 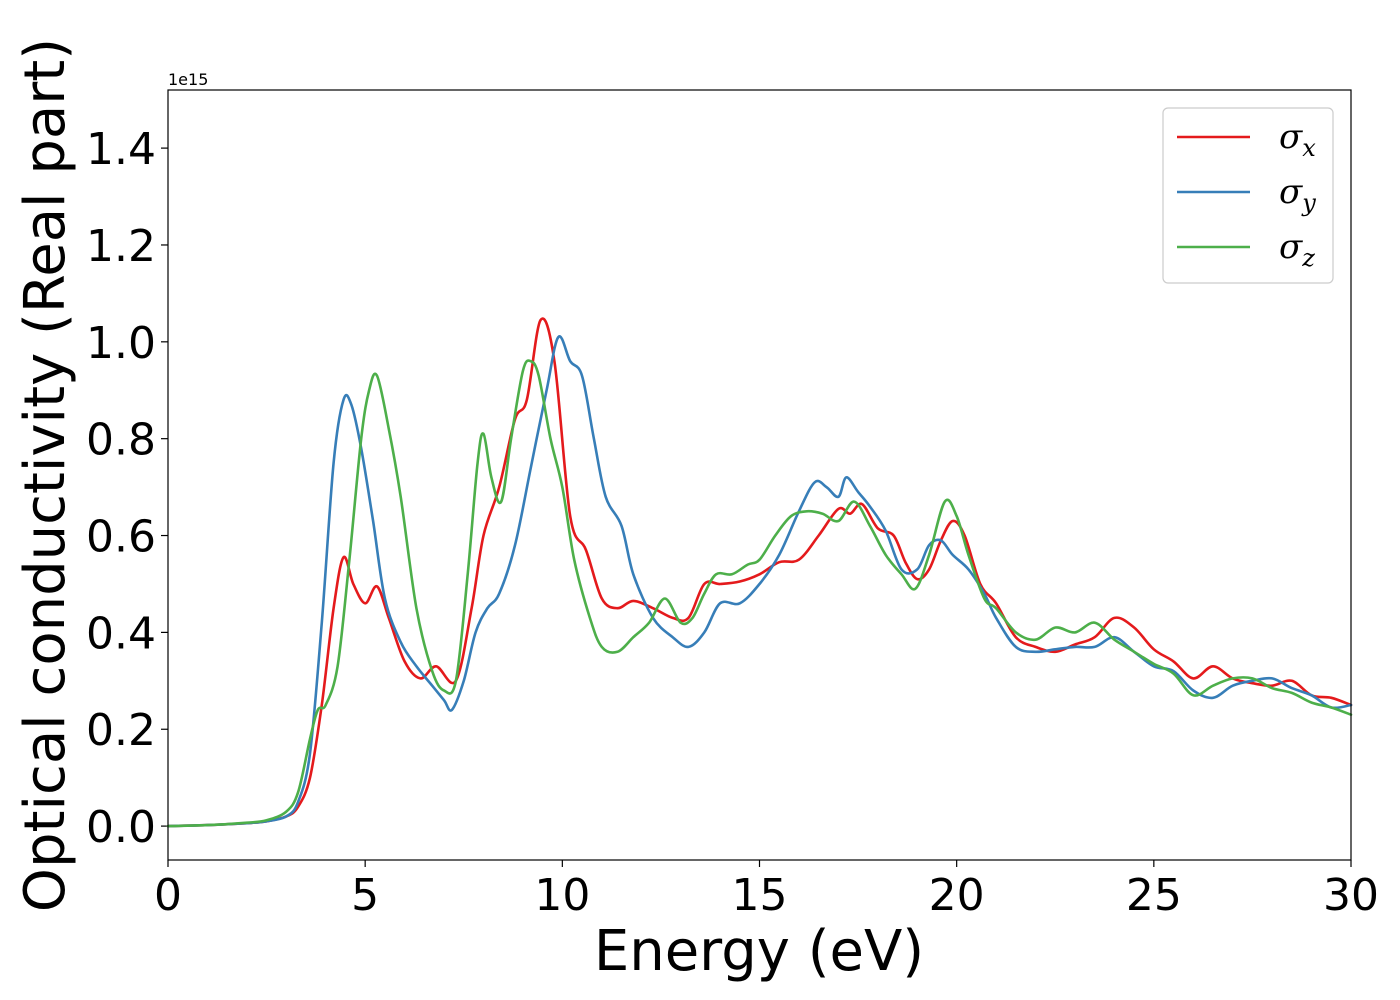 I want to click on legend-label-sigma-x: σx, so click(x=1297, y=139).